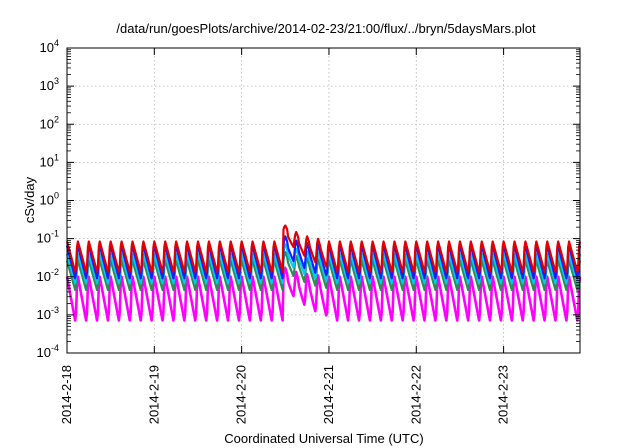 This screenshot has width=640, height=448. What do you see at coordinates (328, 394) in the screenshot?
I see `x-tick-label: 2014-2-21` at bounding box center [328, 394].